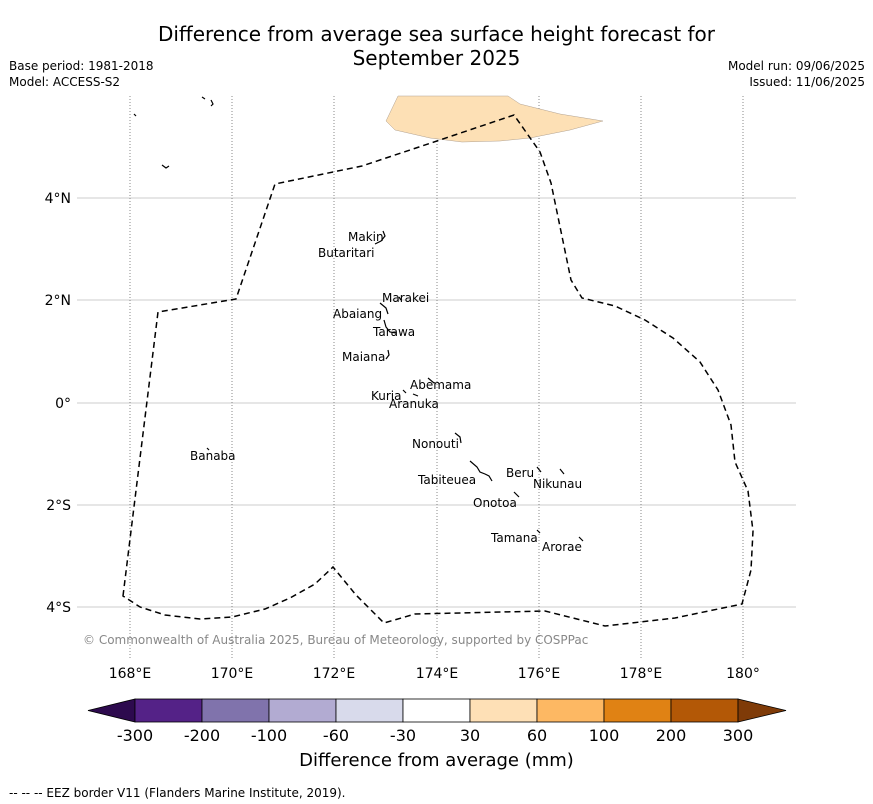  Describe the element at coordinates (208, 449) in the screenshot. I see `island-shape-banaba` at that location.